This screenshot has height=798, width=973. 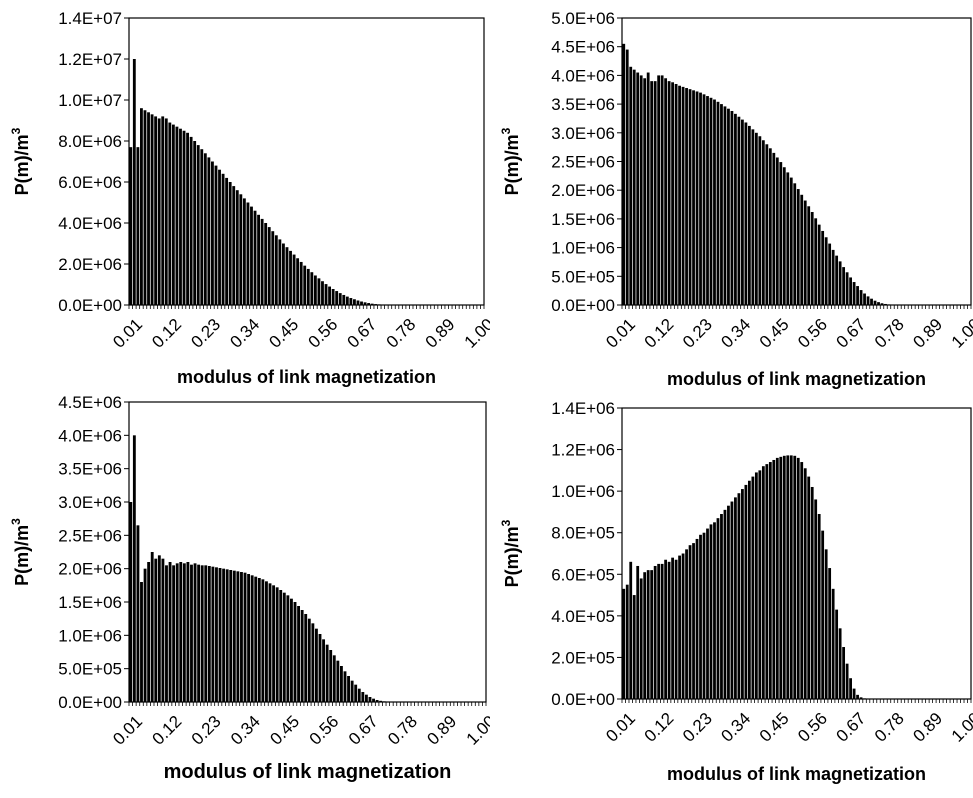 I want to click on x-tick-label: 1.00, so click(x=960, y=727).